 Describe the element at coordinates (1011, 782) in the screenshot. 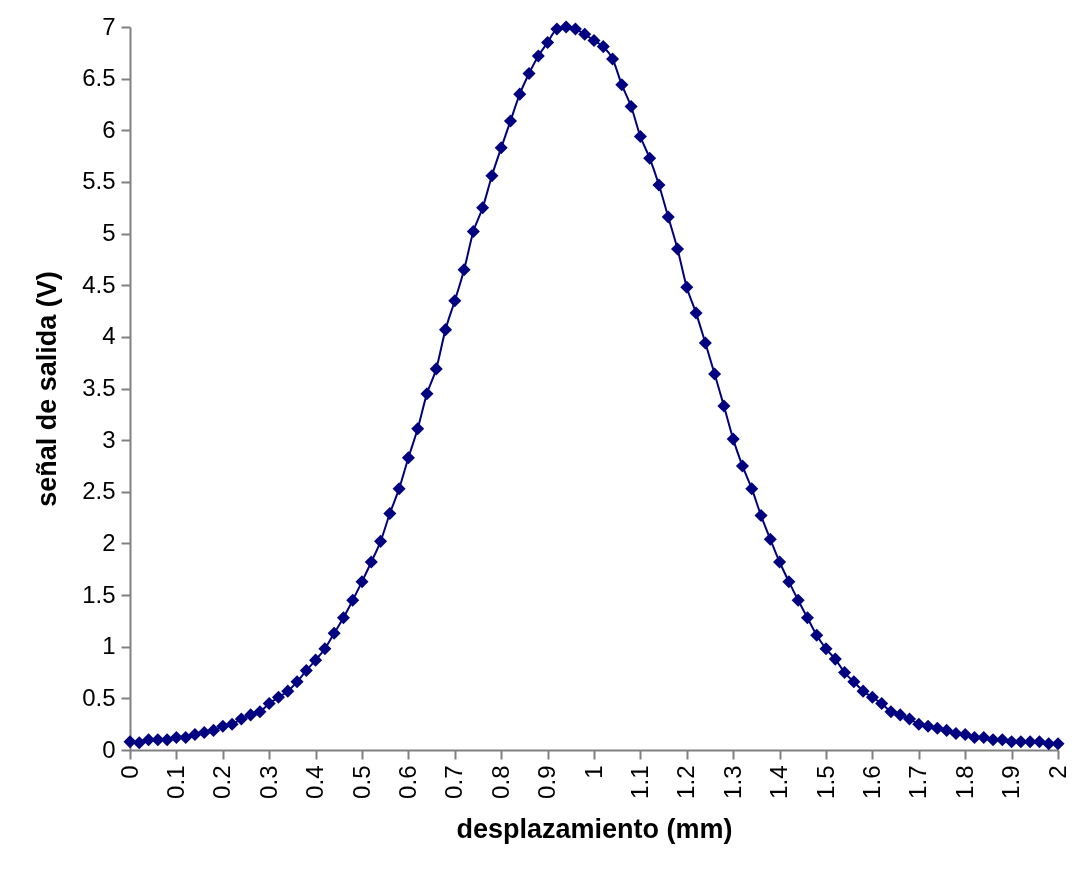

I see `x-tick-label: 1.9` at that location.